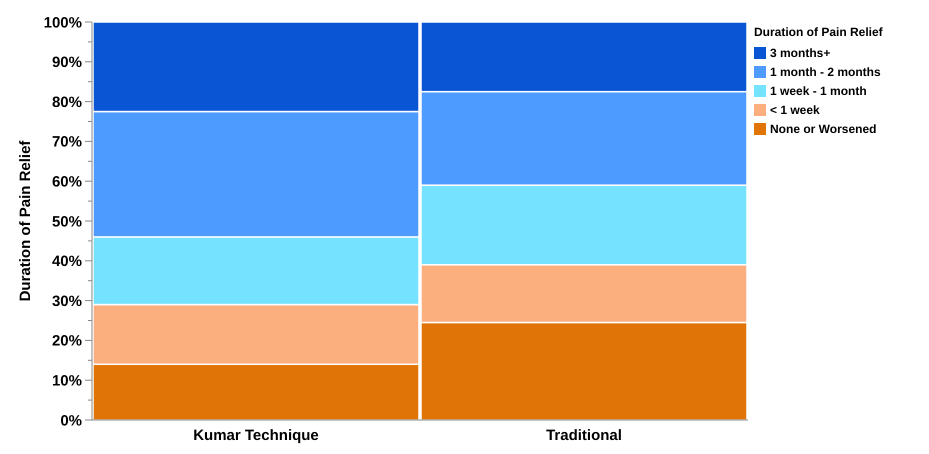  What do you see at coordinates (819, 32) in the screenshot?
I see `legend-title: Duration of Pain Relief` at bounding box center [819, 32].